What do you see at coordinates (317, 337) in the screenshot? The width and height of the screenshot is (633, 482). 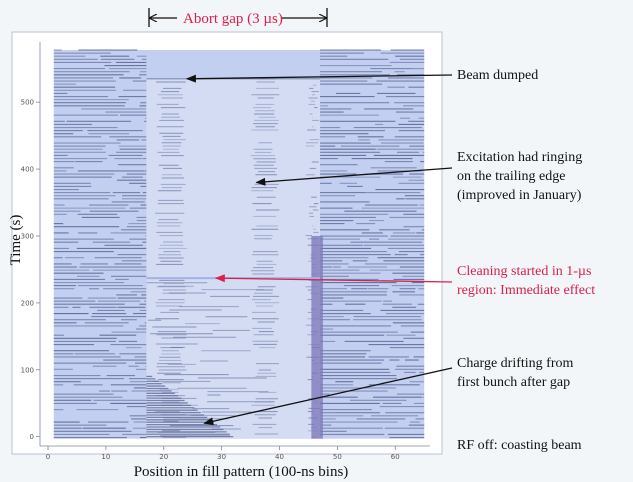 I see `trailing-edge-band` at bounding box center [317, 337].